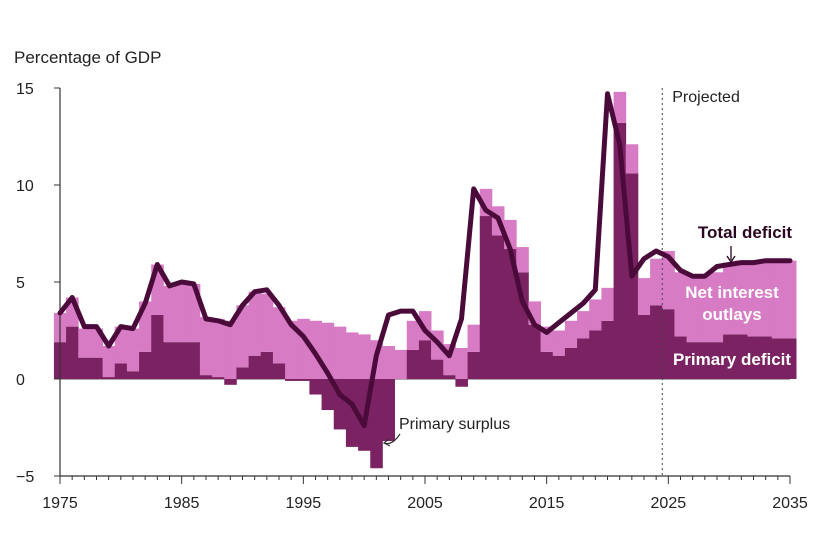 This screenshot has width=816, height=540. I want to click on x-tick-label: 2025, so click(669, 503).